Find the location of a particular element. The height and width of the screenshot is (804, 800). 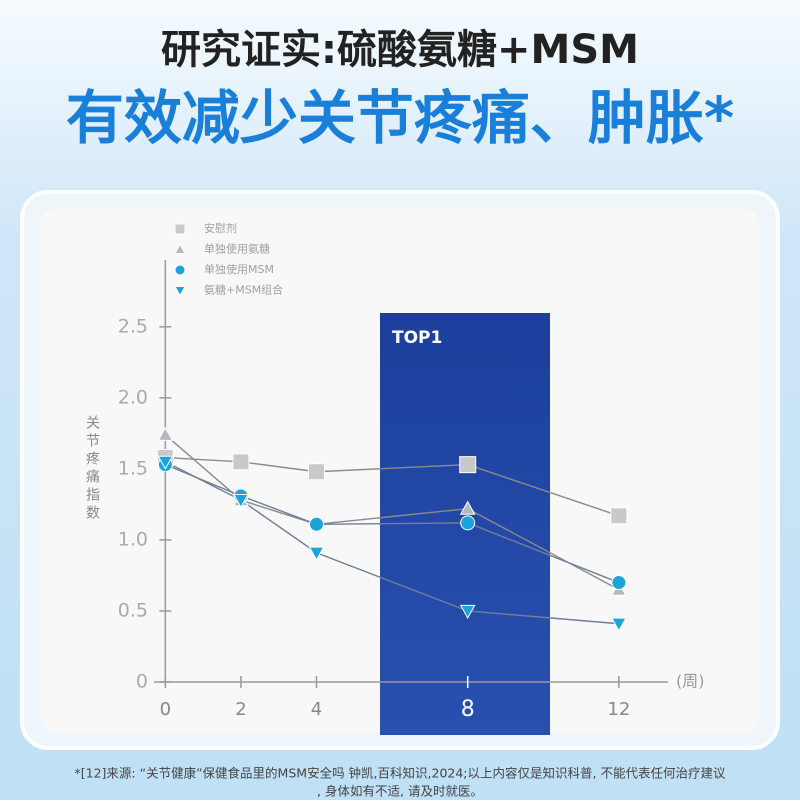

title: 研究证实:硫酸氨糖+MSM is located at coordinates (400, 50).